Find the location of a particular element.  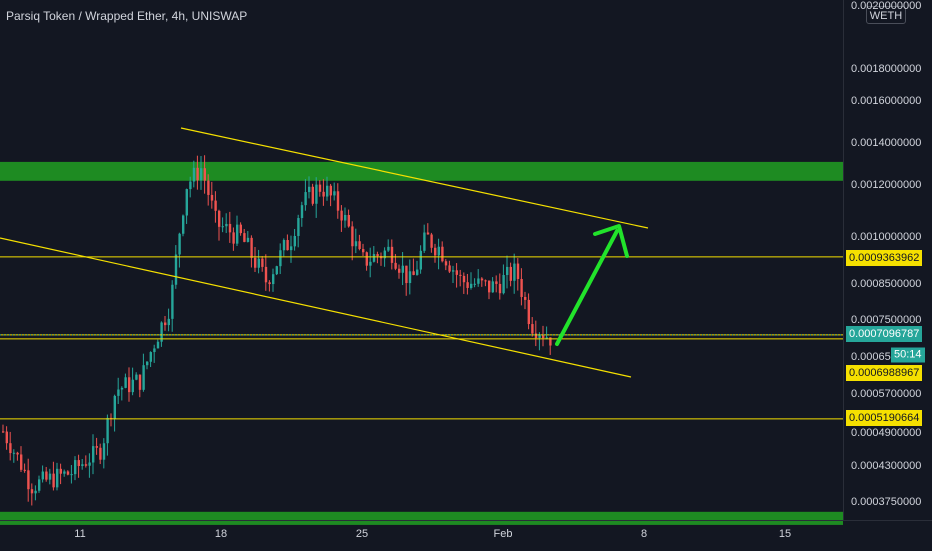

candle-countdown: 50:14 is located at coordinates (908, 355).